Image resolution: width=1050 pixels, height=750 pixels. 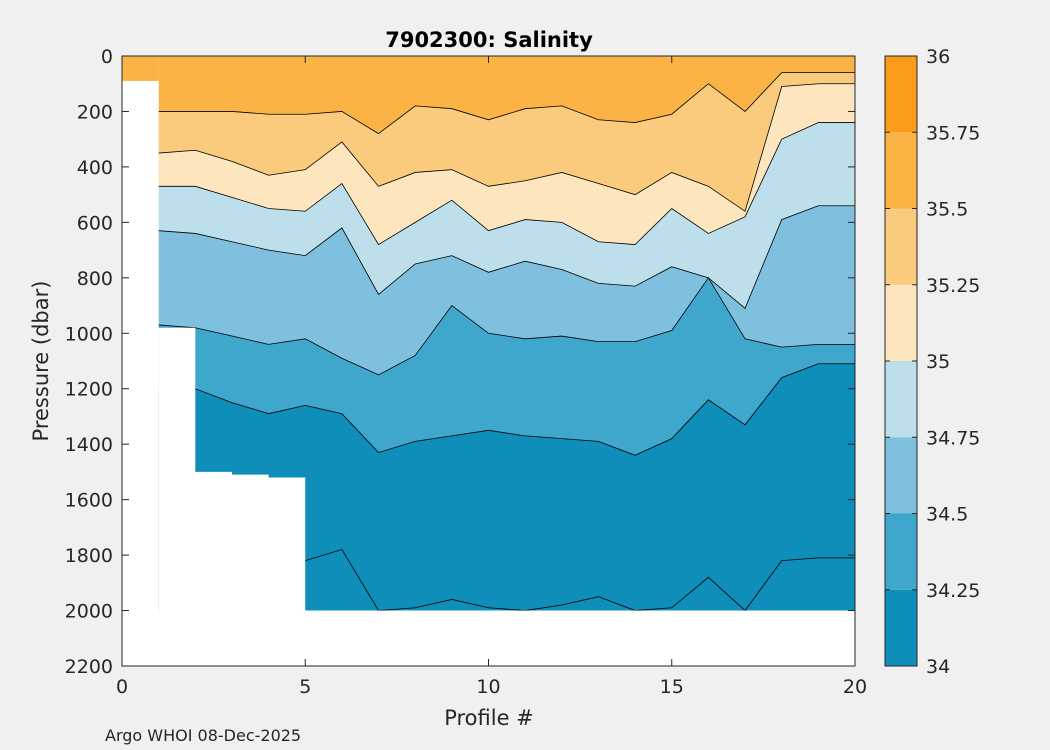 What do you see at coordinates (506, 326) in the screenshot?
I see `isohaline-34.5` at bounding box center [506, 326].